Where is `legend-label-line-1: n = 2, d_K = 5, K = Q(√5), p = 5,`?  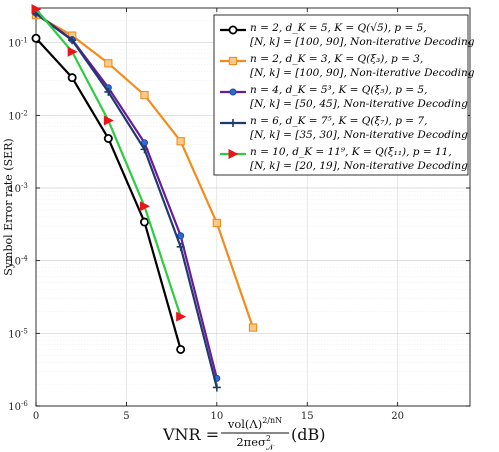 legend-label-line-1: n = 2, d_K = 5, K = Q(√5), p = 5, is located at coordinates (338, 28).